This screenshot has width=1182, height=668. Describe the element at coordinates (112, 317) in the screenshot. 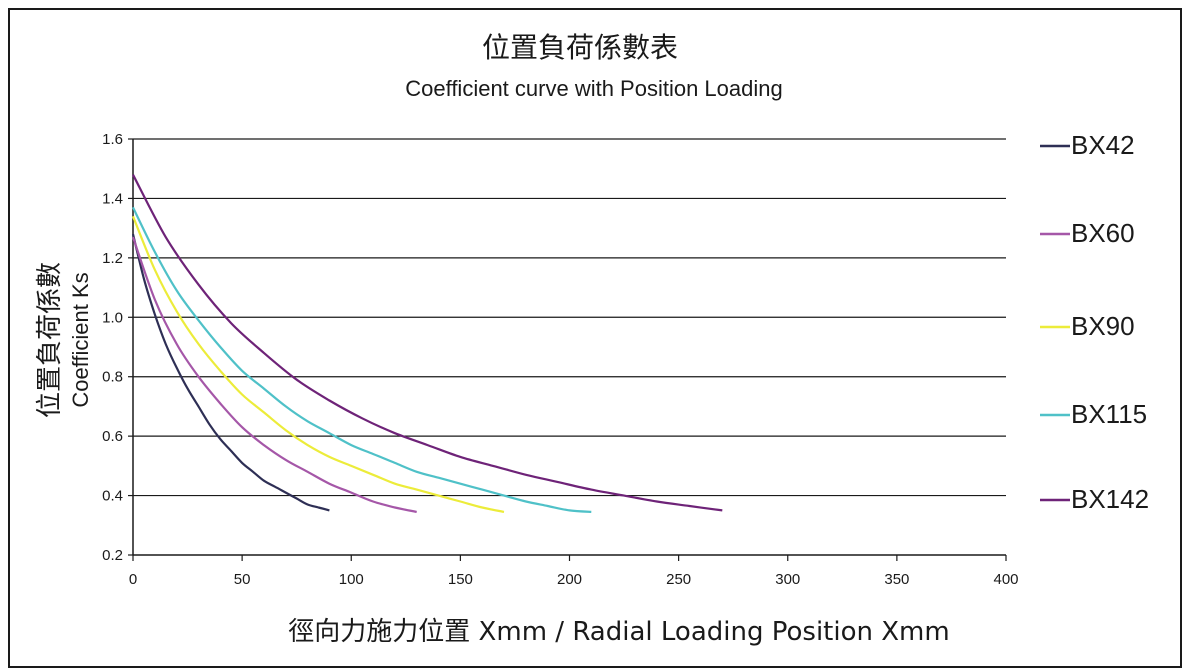

I see `y-tick-label: 1.0` at that location.